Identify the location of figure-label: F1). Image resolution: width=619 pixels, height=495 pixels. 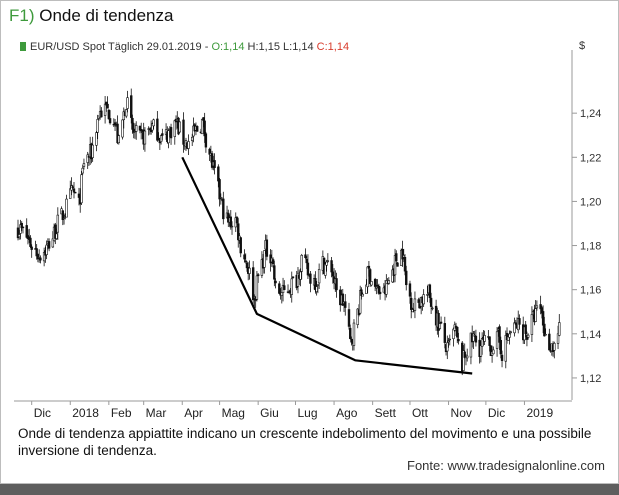
(22, 15).